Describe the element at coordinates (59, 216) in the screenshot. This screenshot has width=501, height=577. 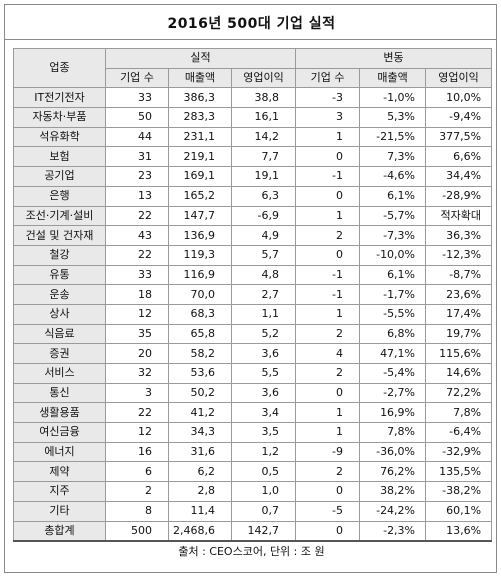
I see `industry-name: 조선·기계·설비` at that location.